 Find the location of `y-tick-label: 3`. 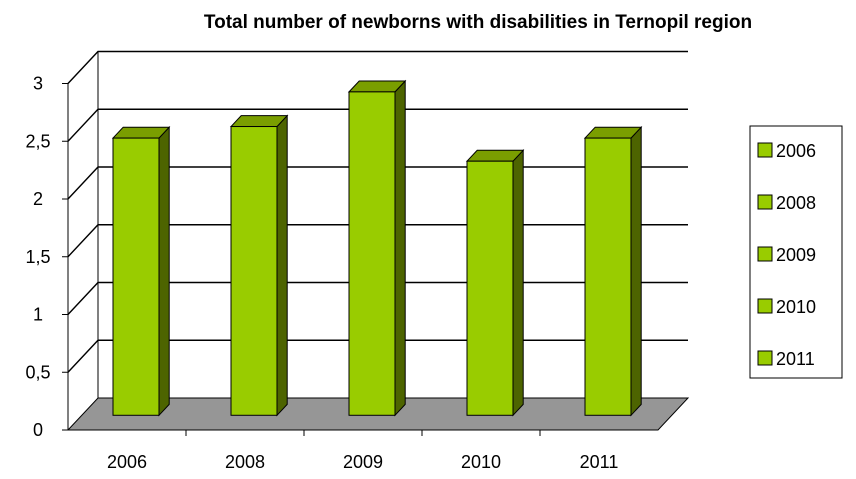

y-tick-label: 3 is located at coordinates (38, 84).